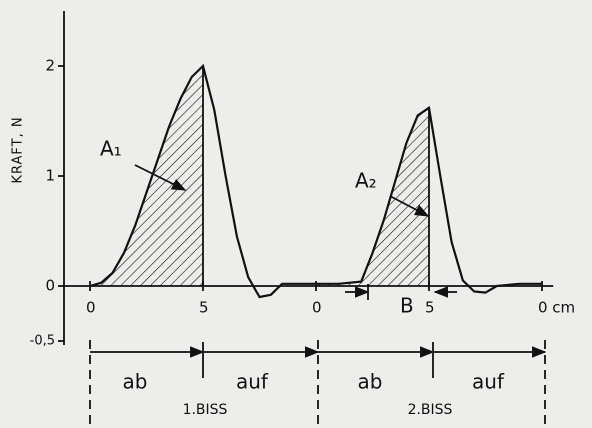 This screenshot has height=428, width=592. Describe the element at coordinates (407, 306) in the screenshot. I see `annotation: B` at that location.